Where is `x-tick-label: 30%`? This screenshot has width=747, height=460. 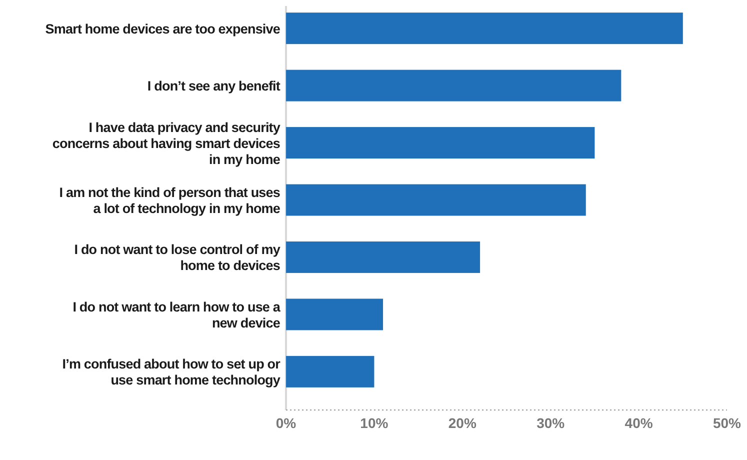
x-tick-label: 30% is located at coordinates (551, 423).